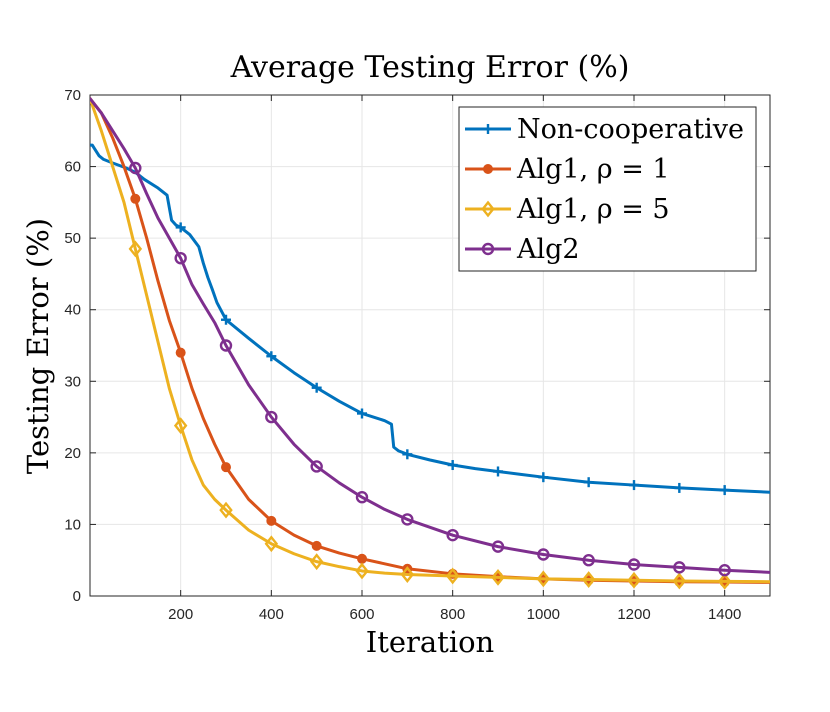 Image resolution: width=830 pixels, height=712 pixels. I want to click on y-tick-label: 40, so click(72, 310).